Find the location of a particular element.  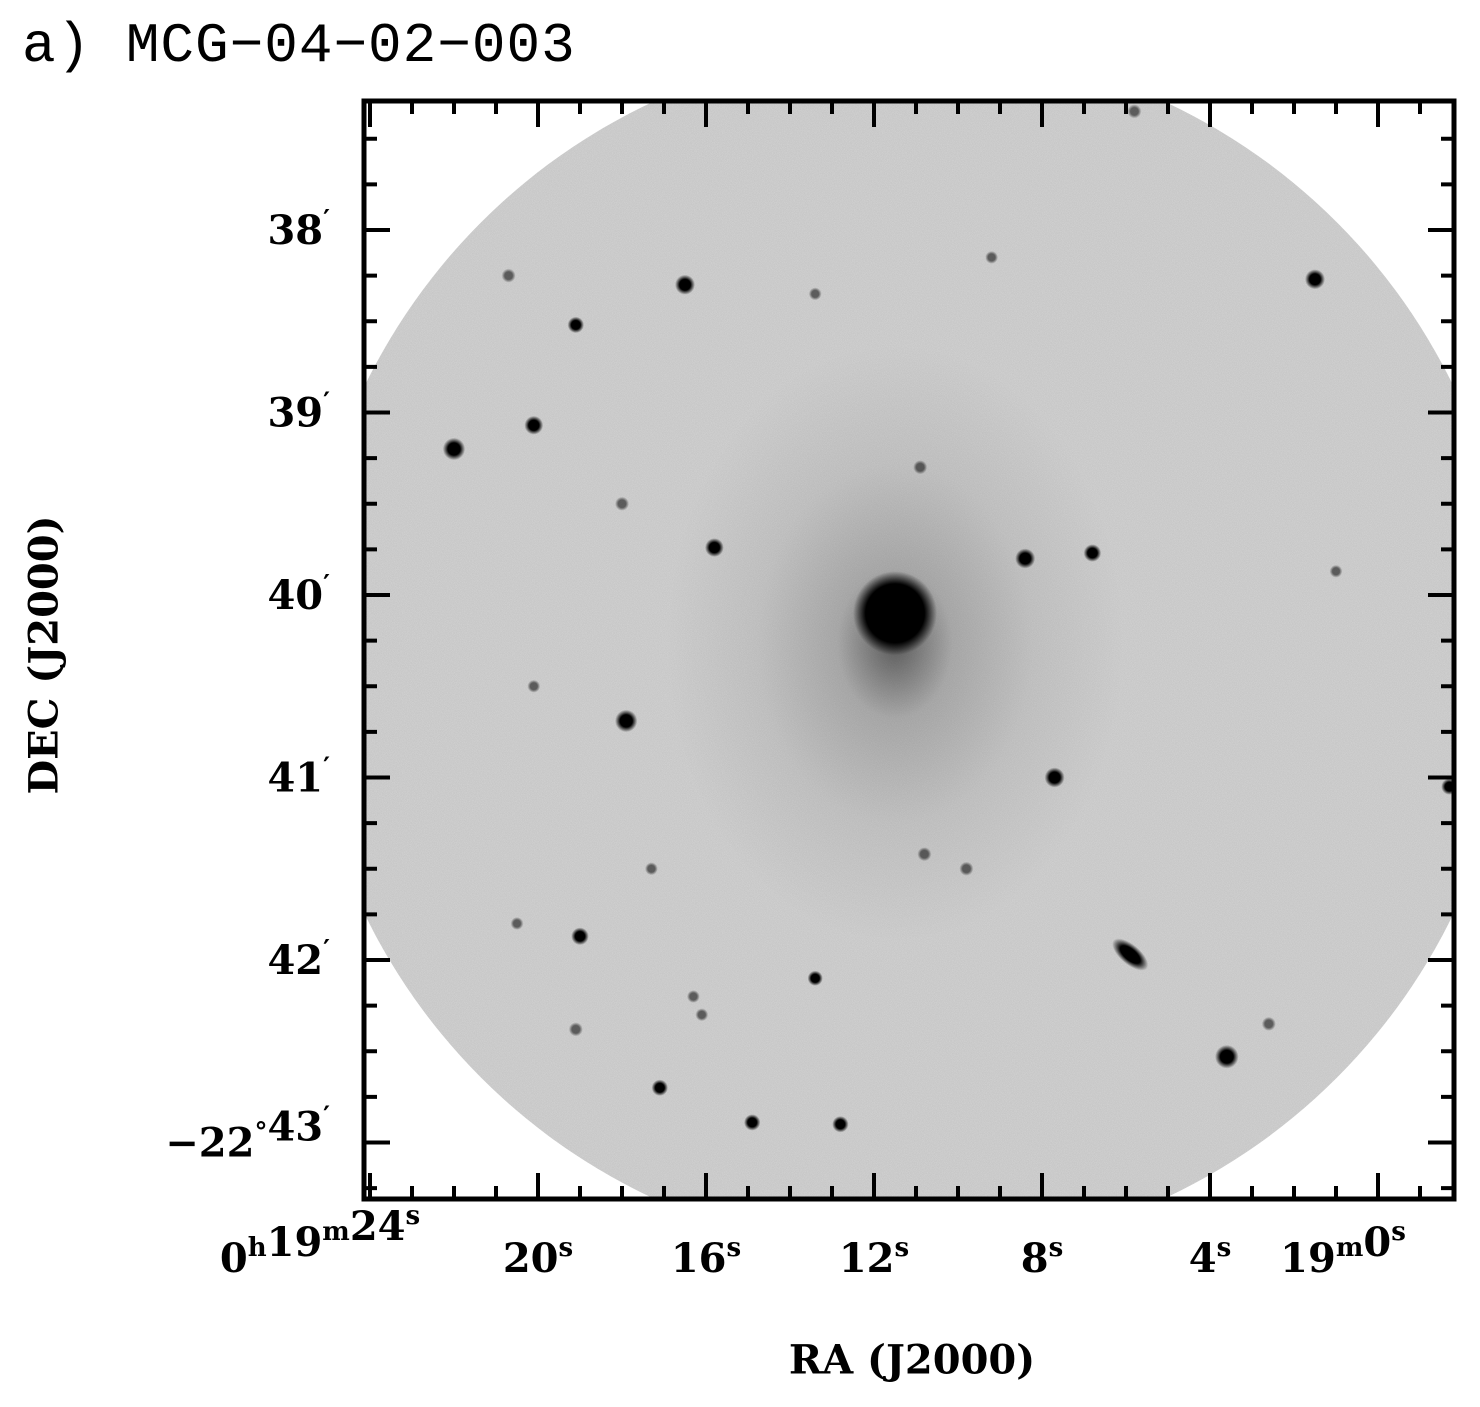

x-tick-label: 19m0s is located at coordinates (1343, 1249).